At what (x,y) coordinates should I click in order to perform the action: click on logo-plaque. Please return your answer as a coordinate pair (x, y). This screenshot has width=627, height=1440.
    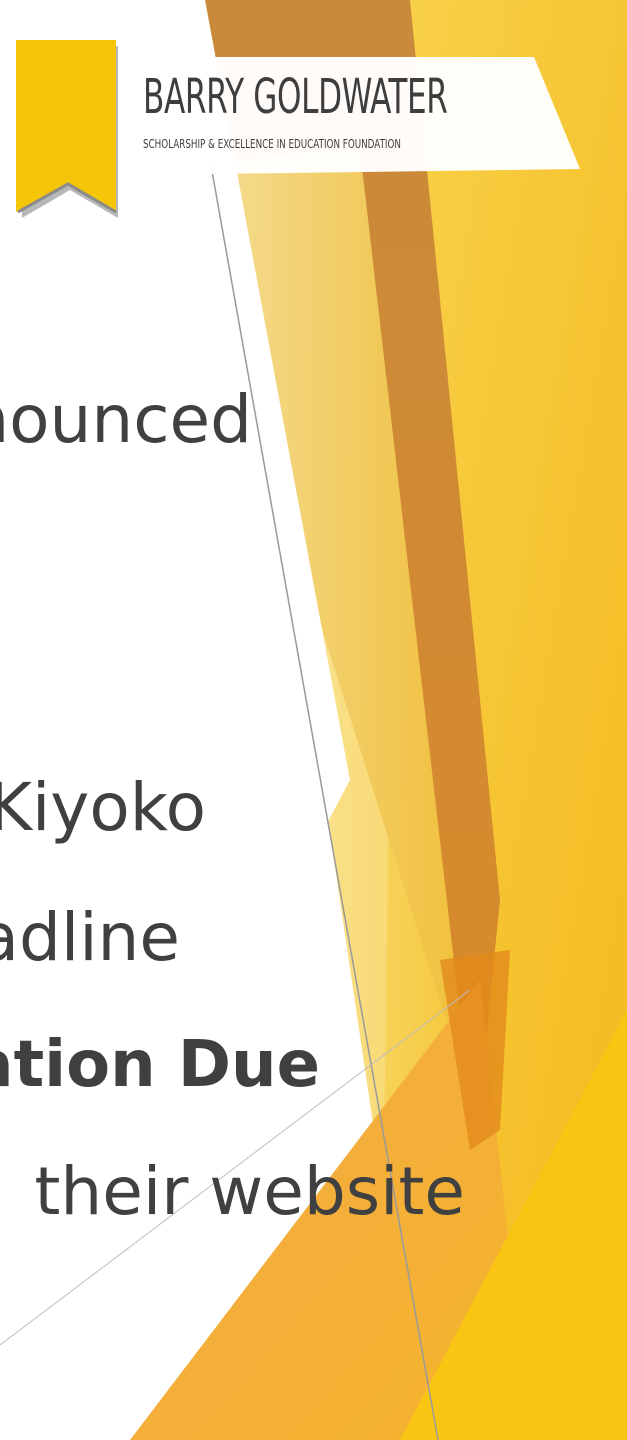
    Looking at the image, I should click on (349, 116).